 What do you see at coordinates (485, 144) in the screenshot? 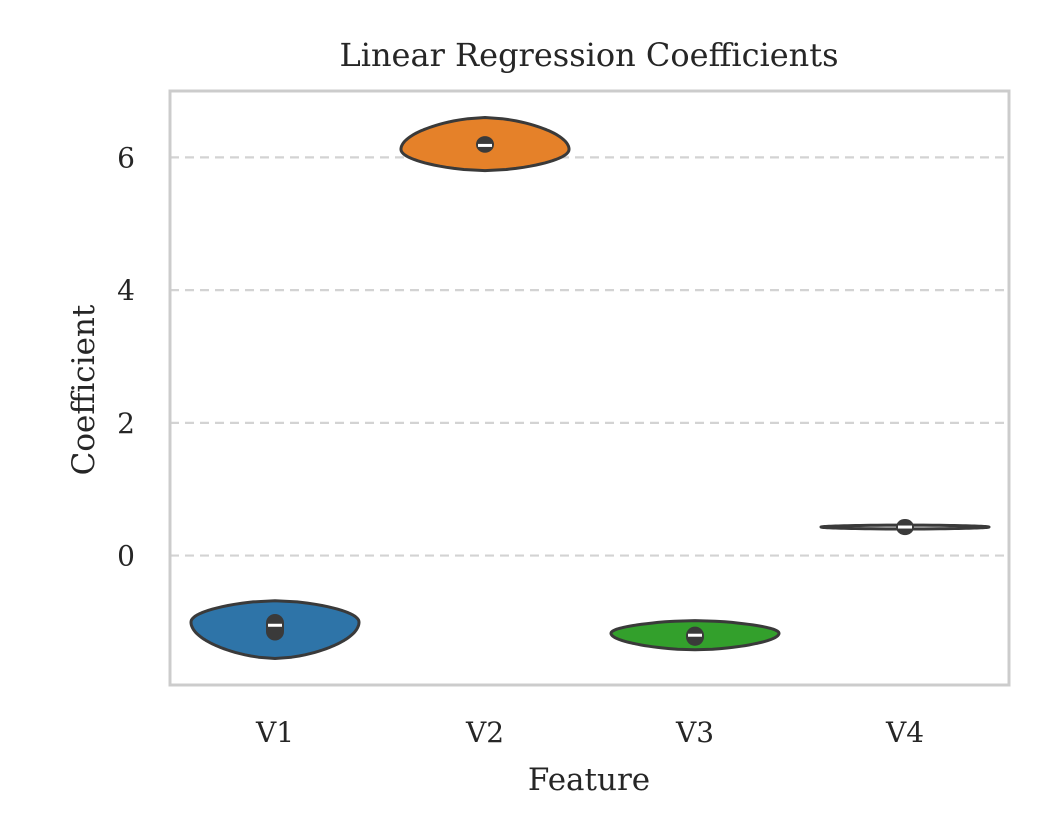
I see `violin-v2` at bounding box center [485, 144].